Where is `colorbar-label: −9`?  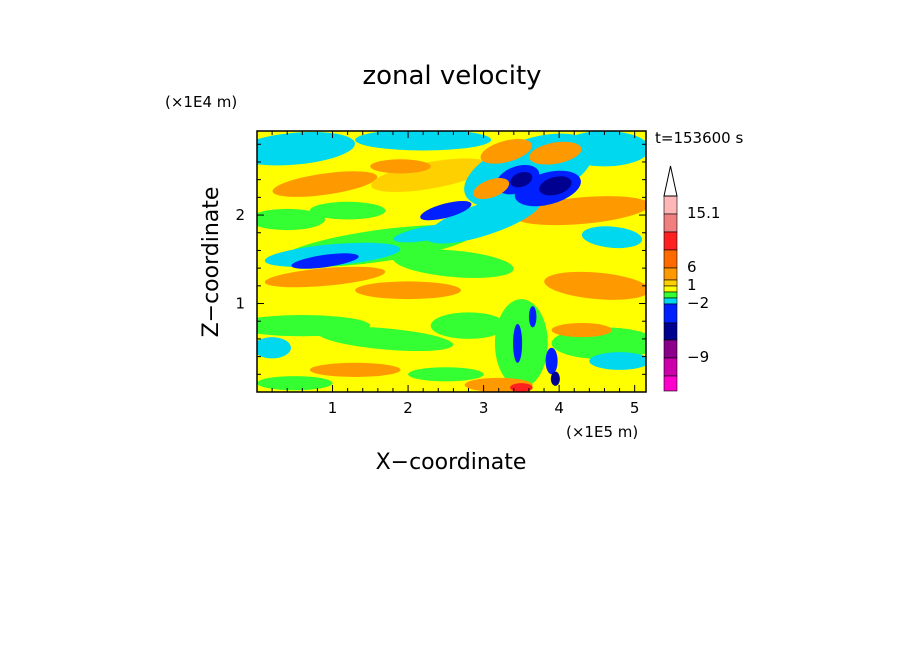 colorbar-label: −9 is located at coordinates (698, 357).